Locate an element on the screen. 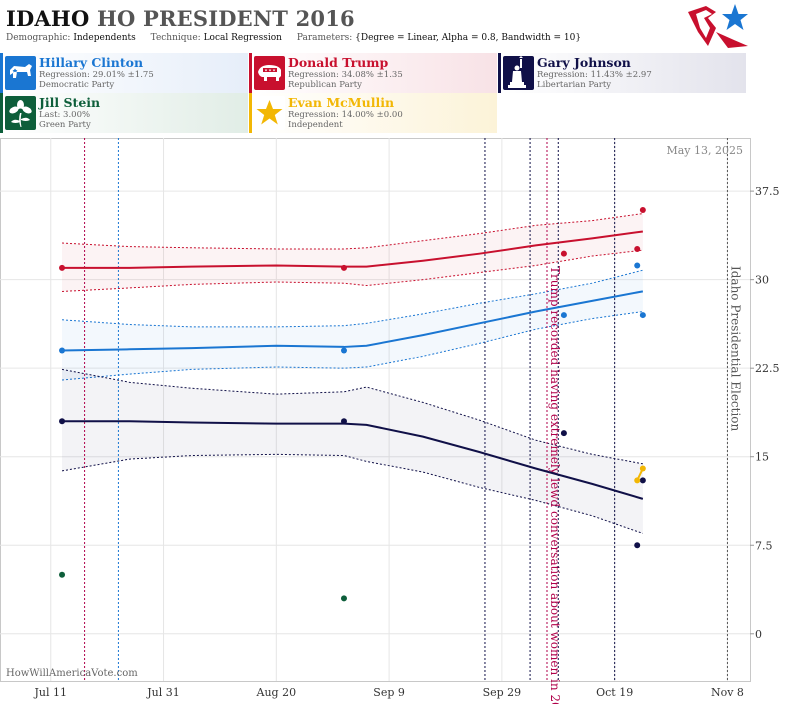 This screenshot has width=789, height=704. technique-value: Local Regression is located at coordinates (242, 38).